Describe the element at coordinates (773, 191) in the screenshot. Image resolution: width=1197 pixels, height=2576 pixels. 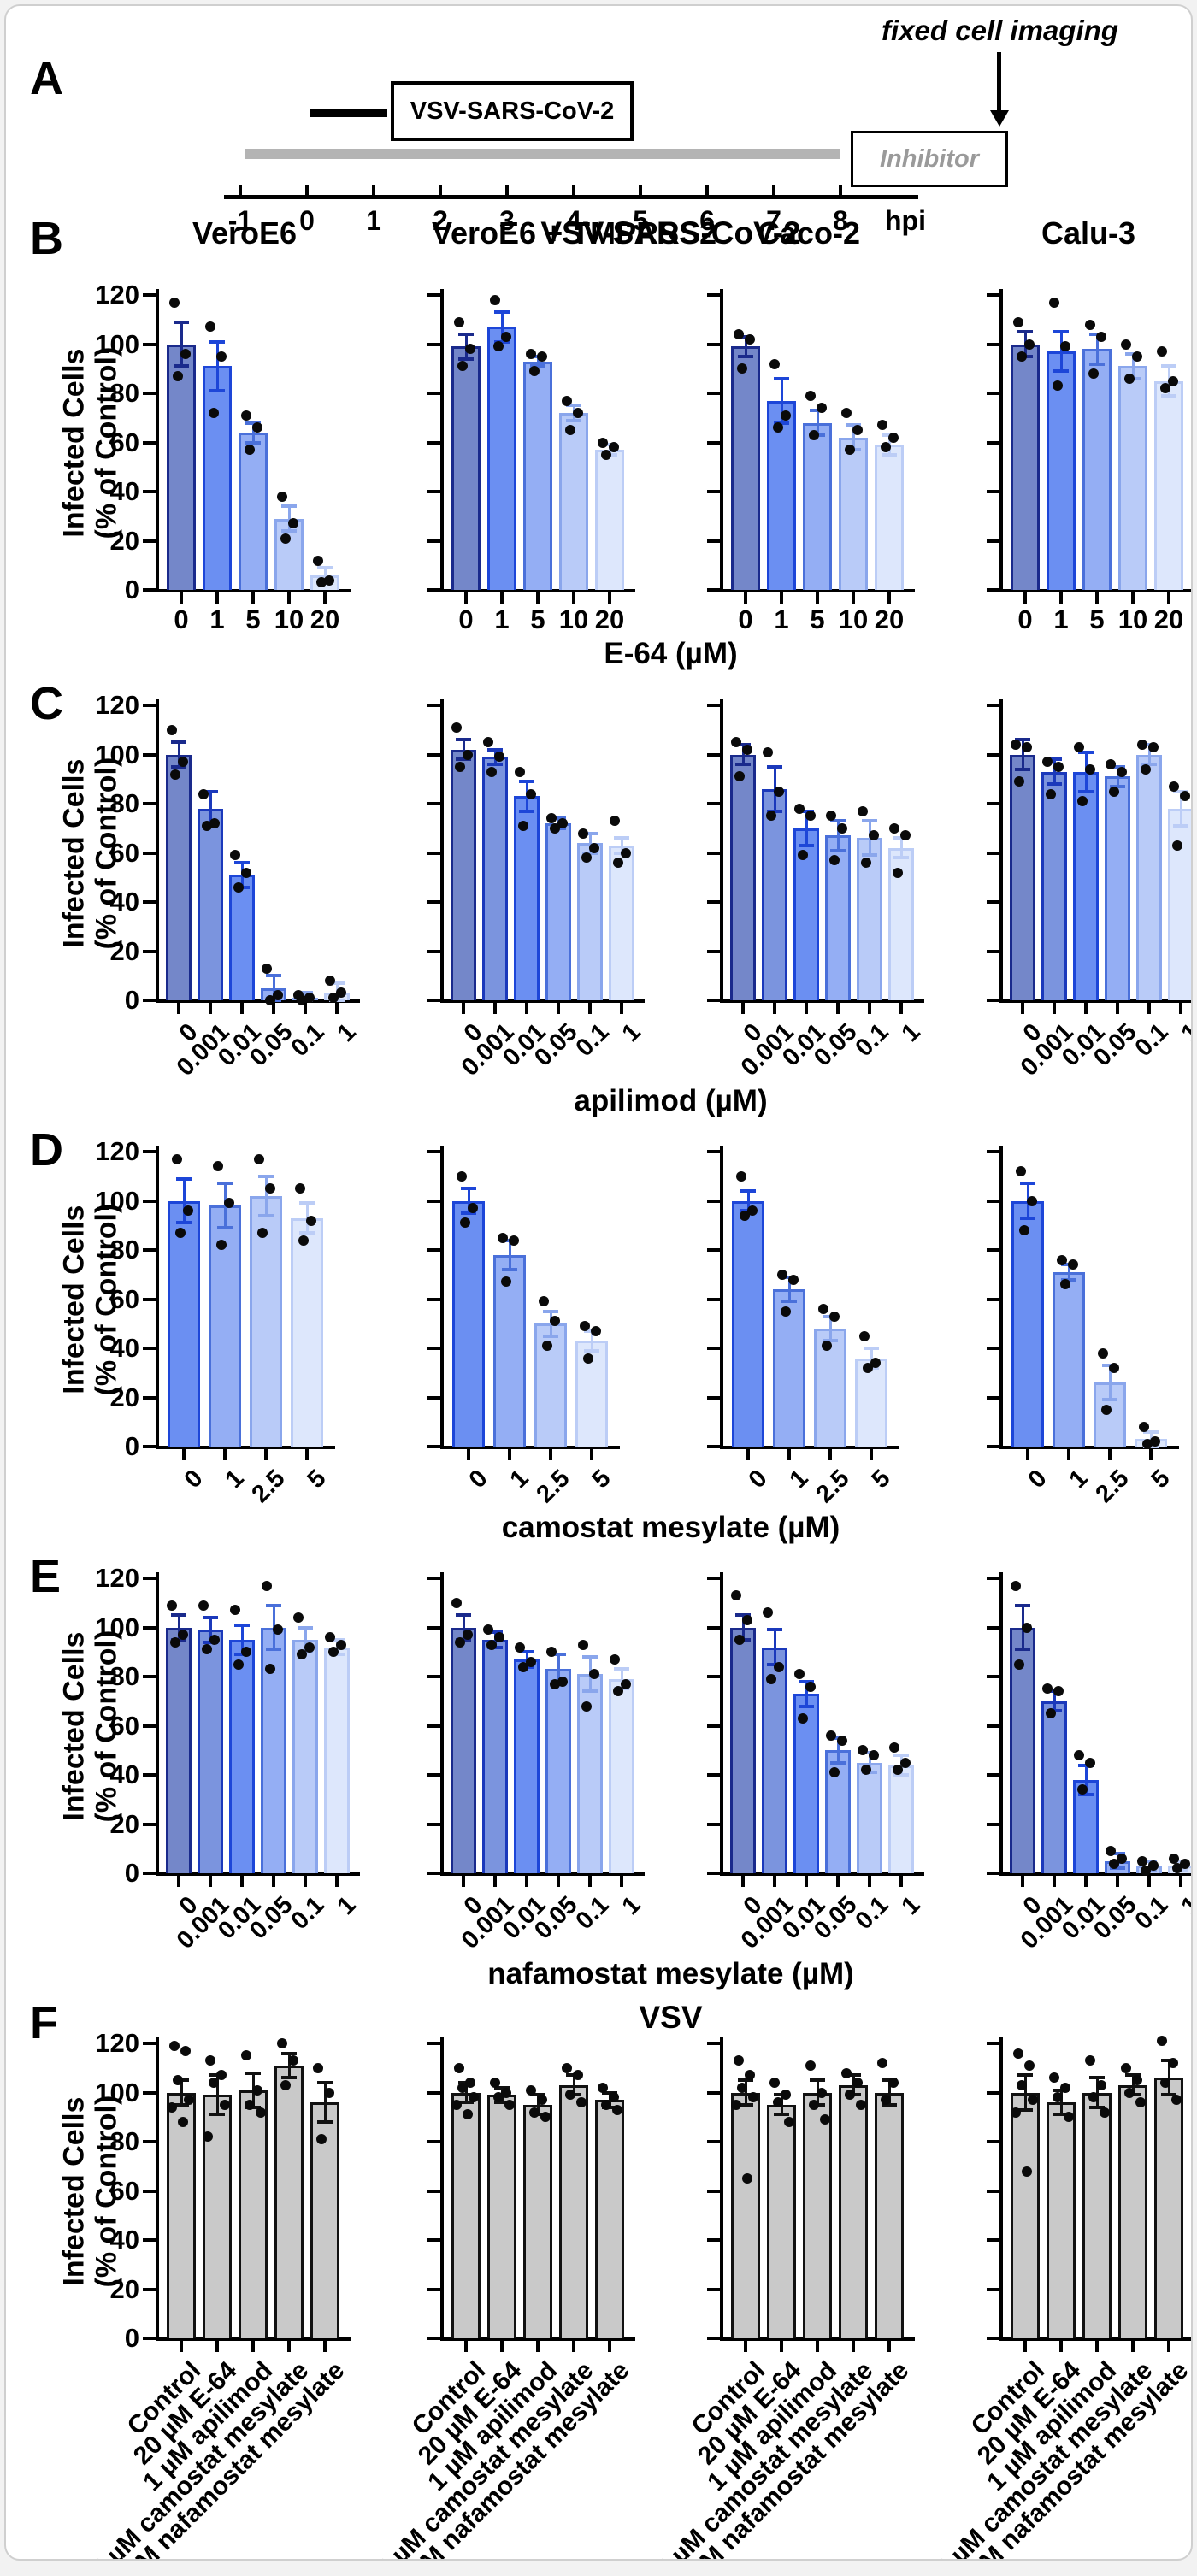
I see `timeline-tick` at that location.